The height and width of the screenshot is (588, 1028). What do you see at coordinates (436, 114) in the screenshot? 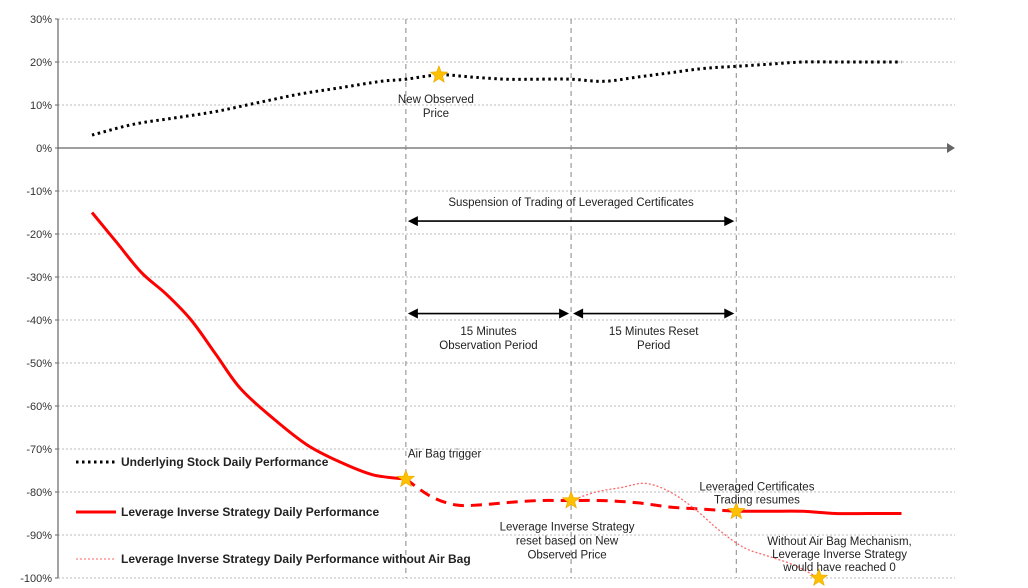
I see `annotation-new-observed-price-line: Price` at bounding box center [436, 114].